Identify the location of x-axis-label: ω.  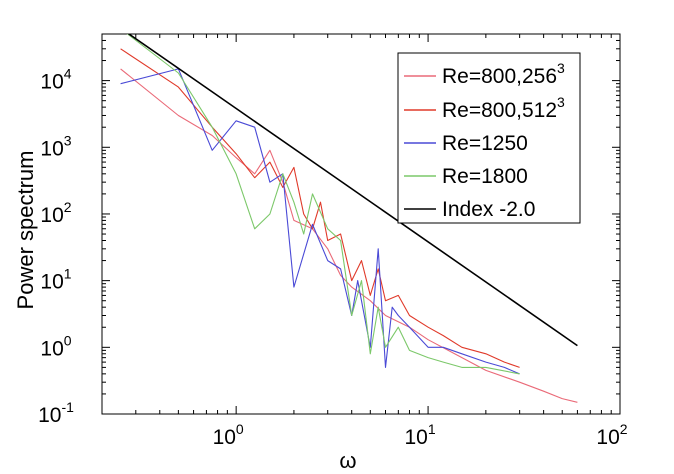
(347, 460).